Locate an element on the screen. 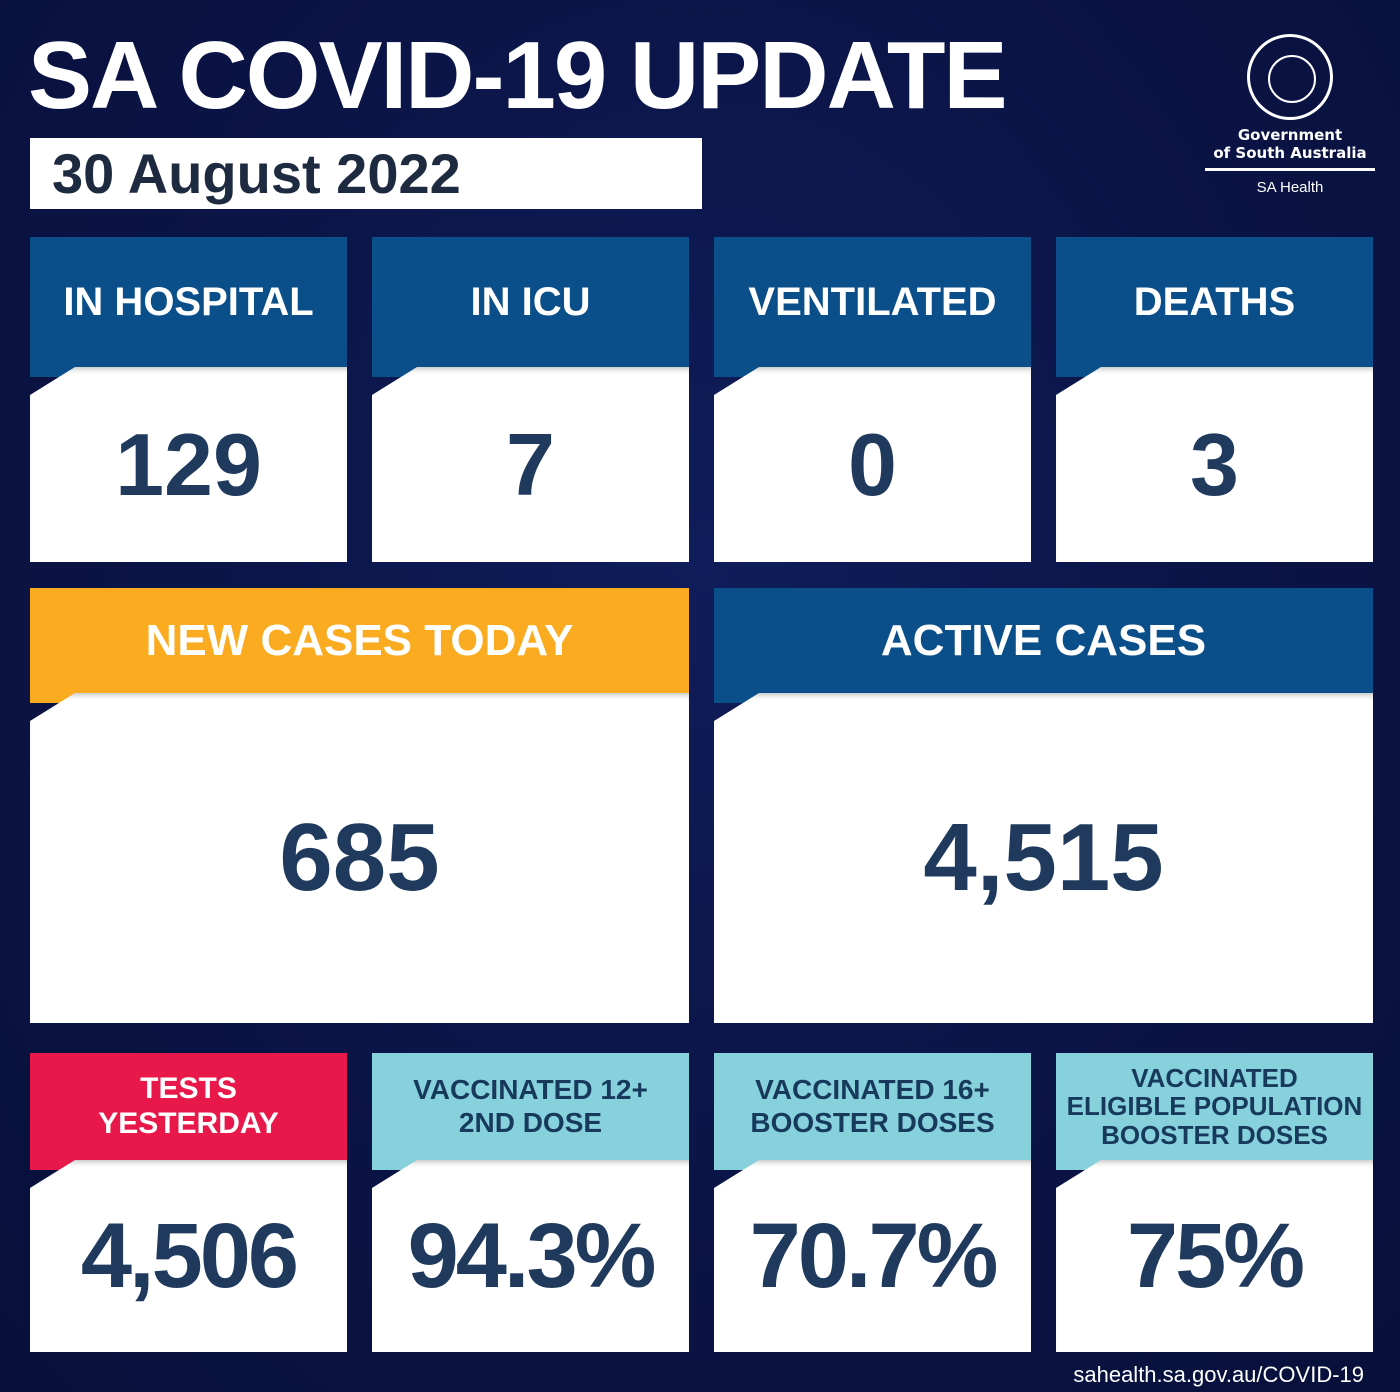  stat-value: 4,506 is located at coordinates (188, 1256).